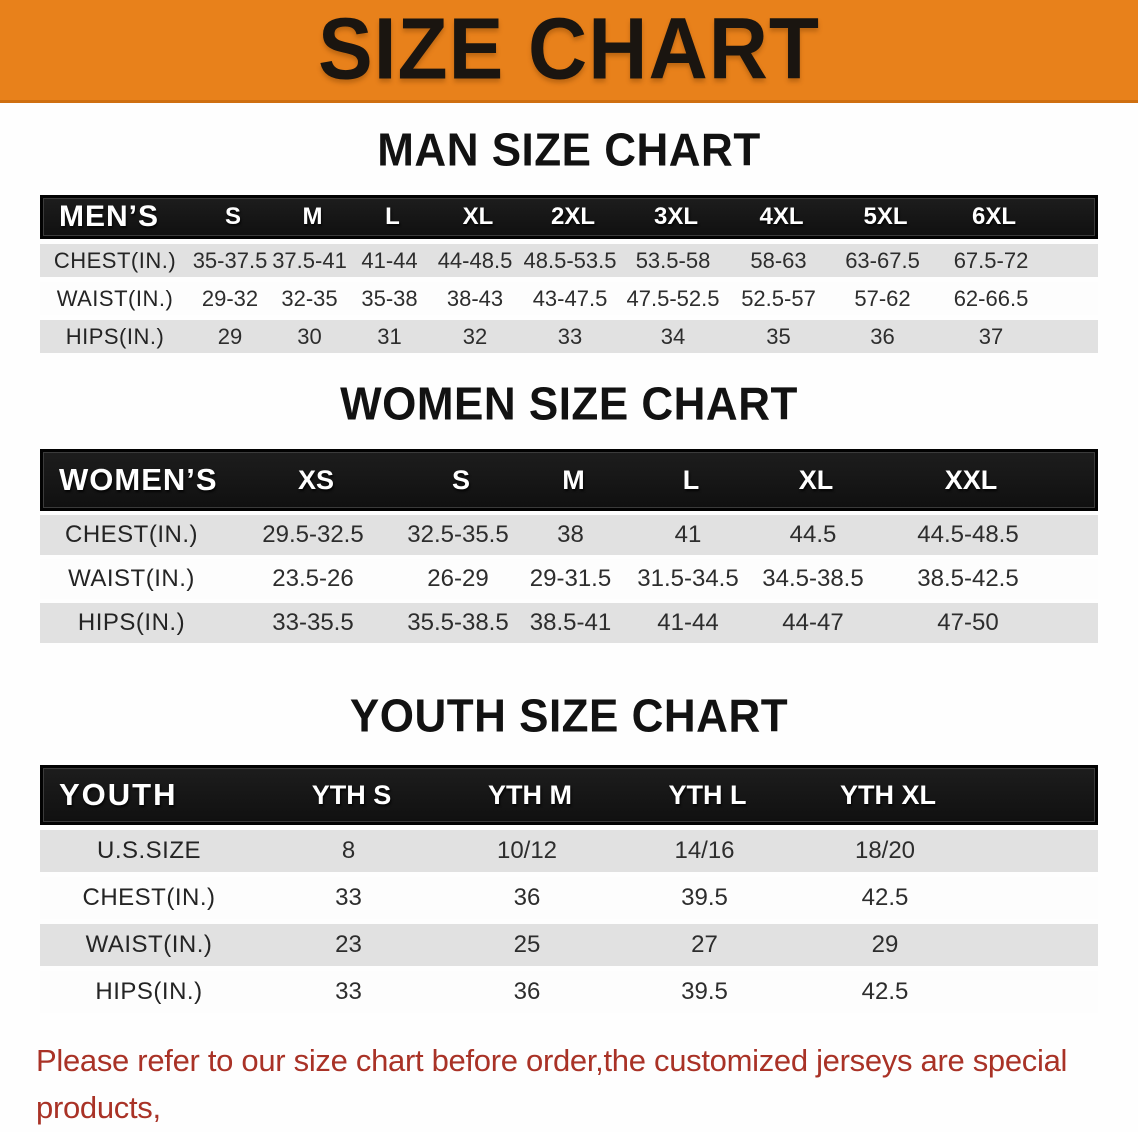 This screenshot has width=1138, height=1132. What do you see at coordinates (778, 298) in the screenshot?
I see `cell-value: 52.5-57` at bounding box center [778, 298].